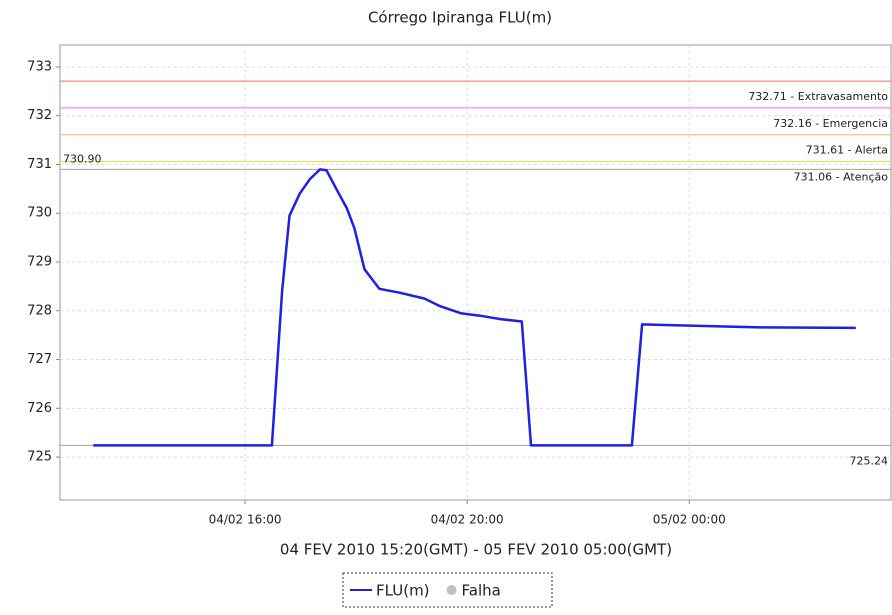 The height and width of the screenshot is (615, 892). Describe the element at coordinates (39, 213) in the screenshot. I see `y-tick-label: 730` at that location.